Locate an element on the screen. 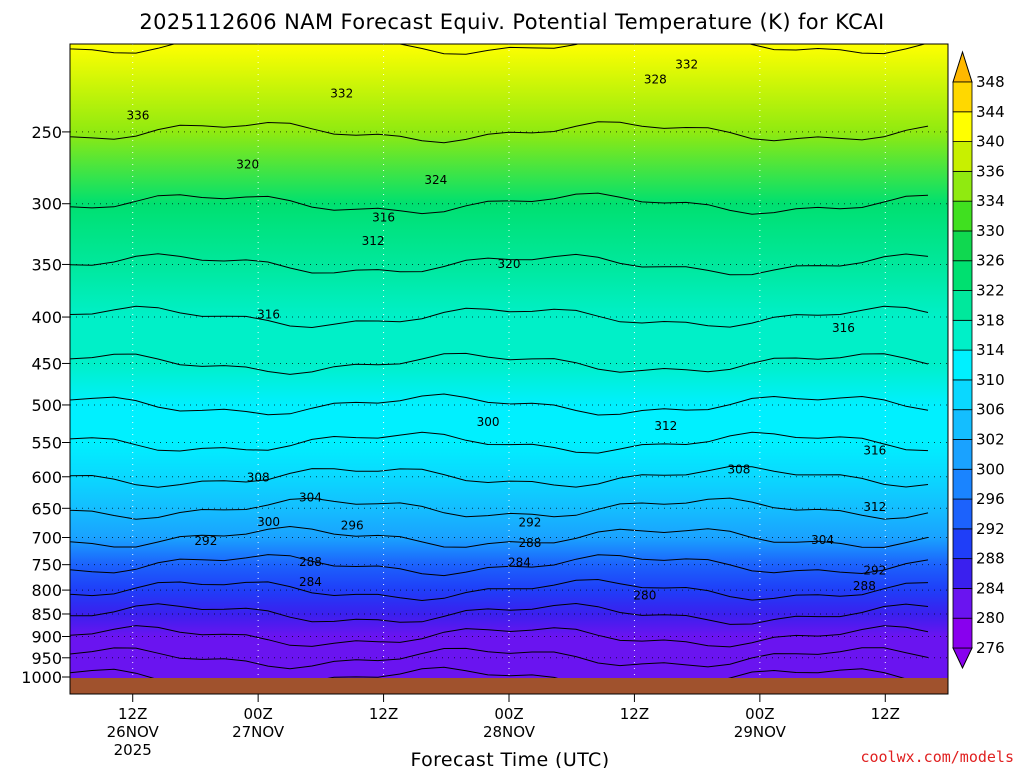 The image size is (1024, 768). colorbar-label: 300 is located at coordinates (990, 469).